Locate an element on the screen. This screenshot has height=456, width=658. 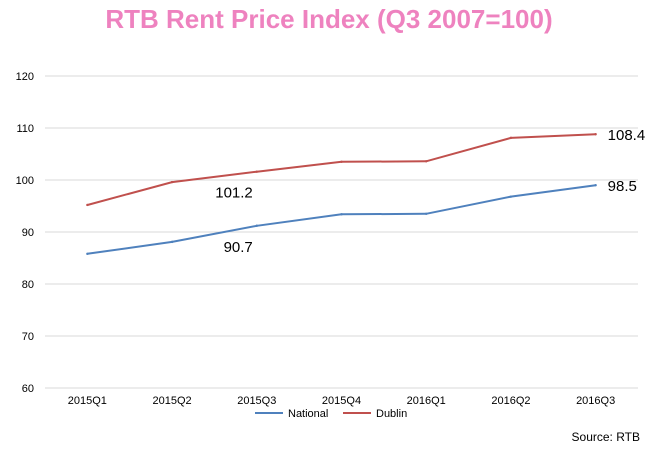
y-tick-label: 70 is located at coordinates (28, 337).